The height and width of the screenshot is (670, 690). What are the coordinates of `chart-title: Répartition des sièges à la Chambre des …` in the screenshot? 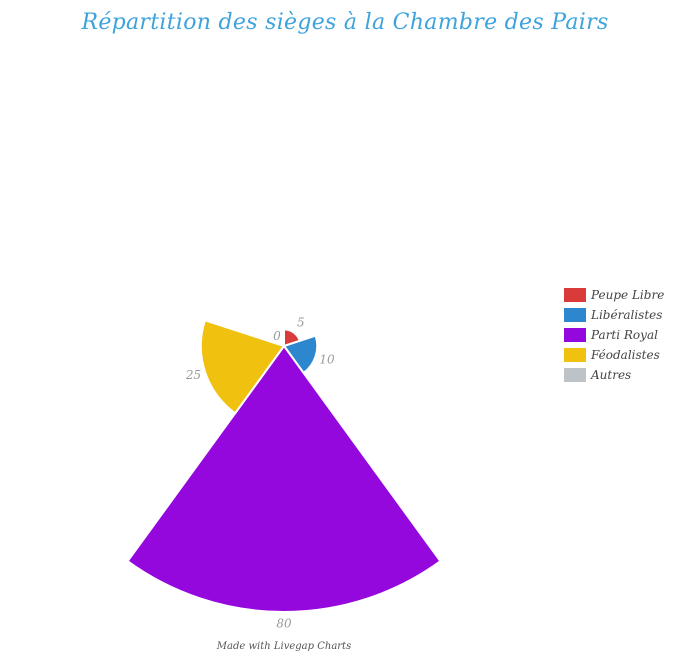 It's located at (345, 22).